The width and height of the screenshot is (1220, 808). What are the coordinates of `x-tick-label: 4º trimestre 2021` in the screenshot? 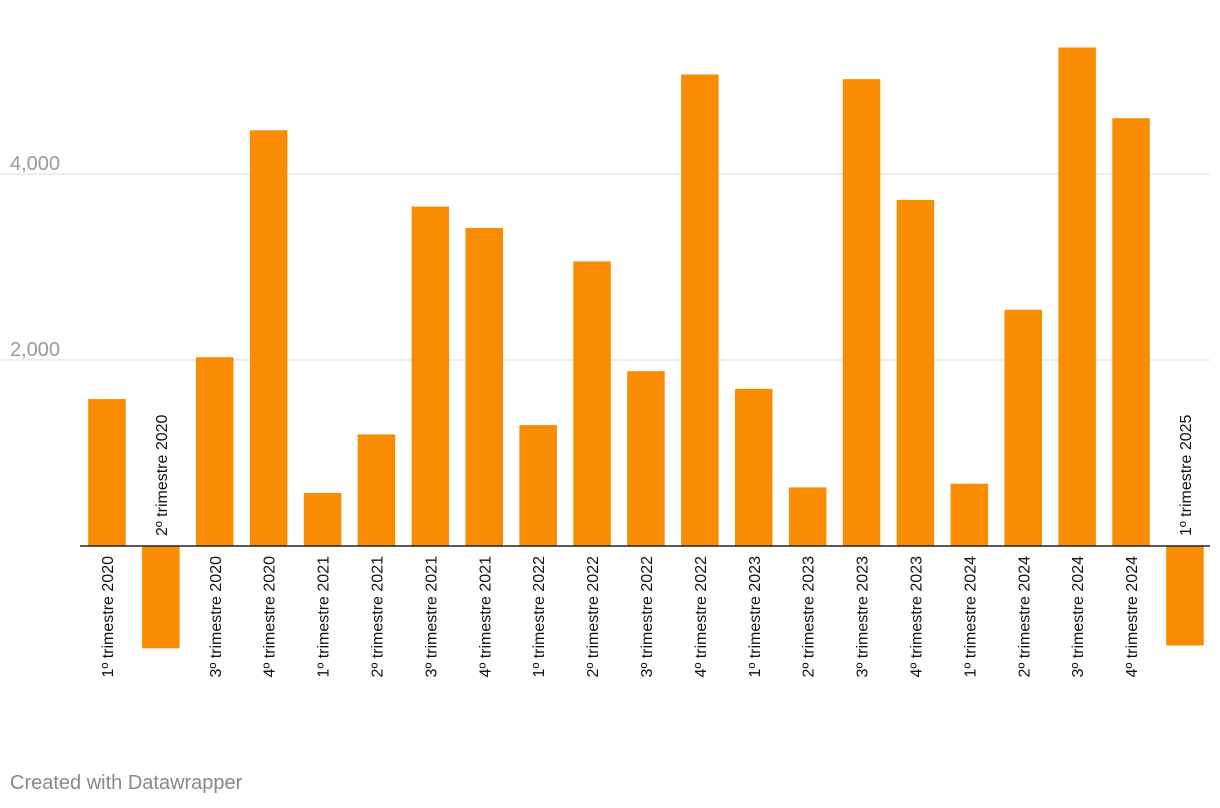 It's located at (485, 617).